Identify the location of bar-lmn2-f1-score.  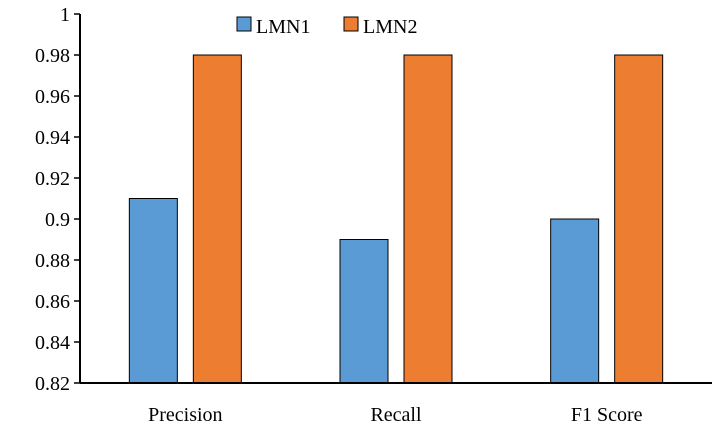
(639, 219).